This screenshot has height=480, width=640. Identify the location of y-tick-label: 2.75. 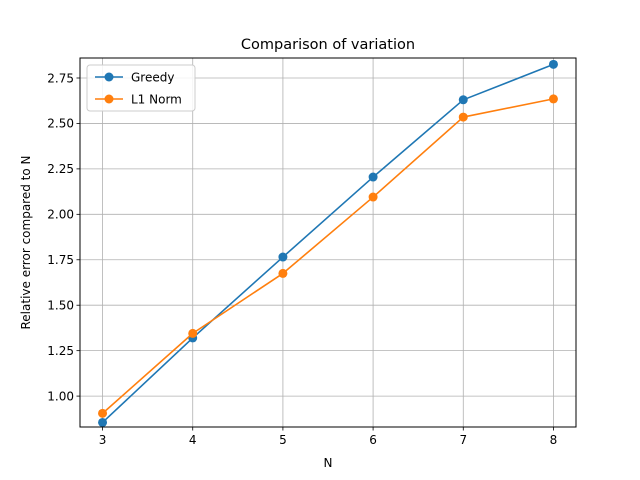
(60, 78).